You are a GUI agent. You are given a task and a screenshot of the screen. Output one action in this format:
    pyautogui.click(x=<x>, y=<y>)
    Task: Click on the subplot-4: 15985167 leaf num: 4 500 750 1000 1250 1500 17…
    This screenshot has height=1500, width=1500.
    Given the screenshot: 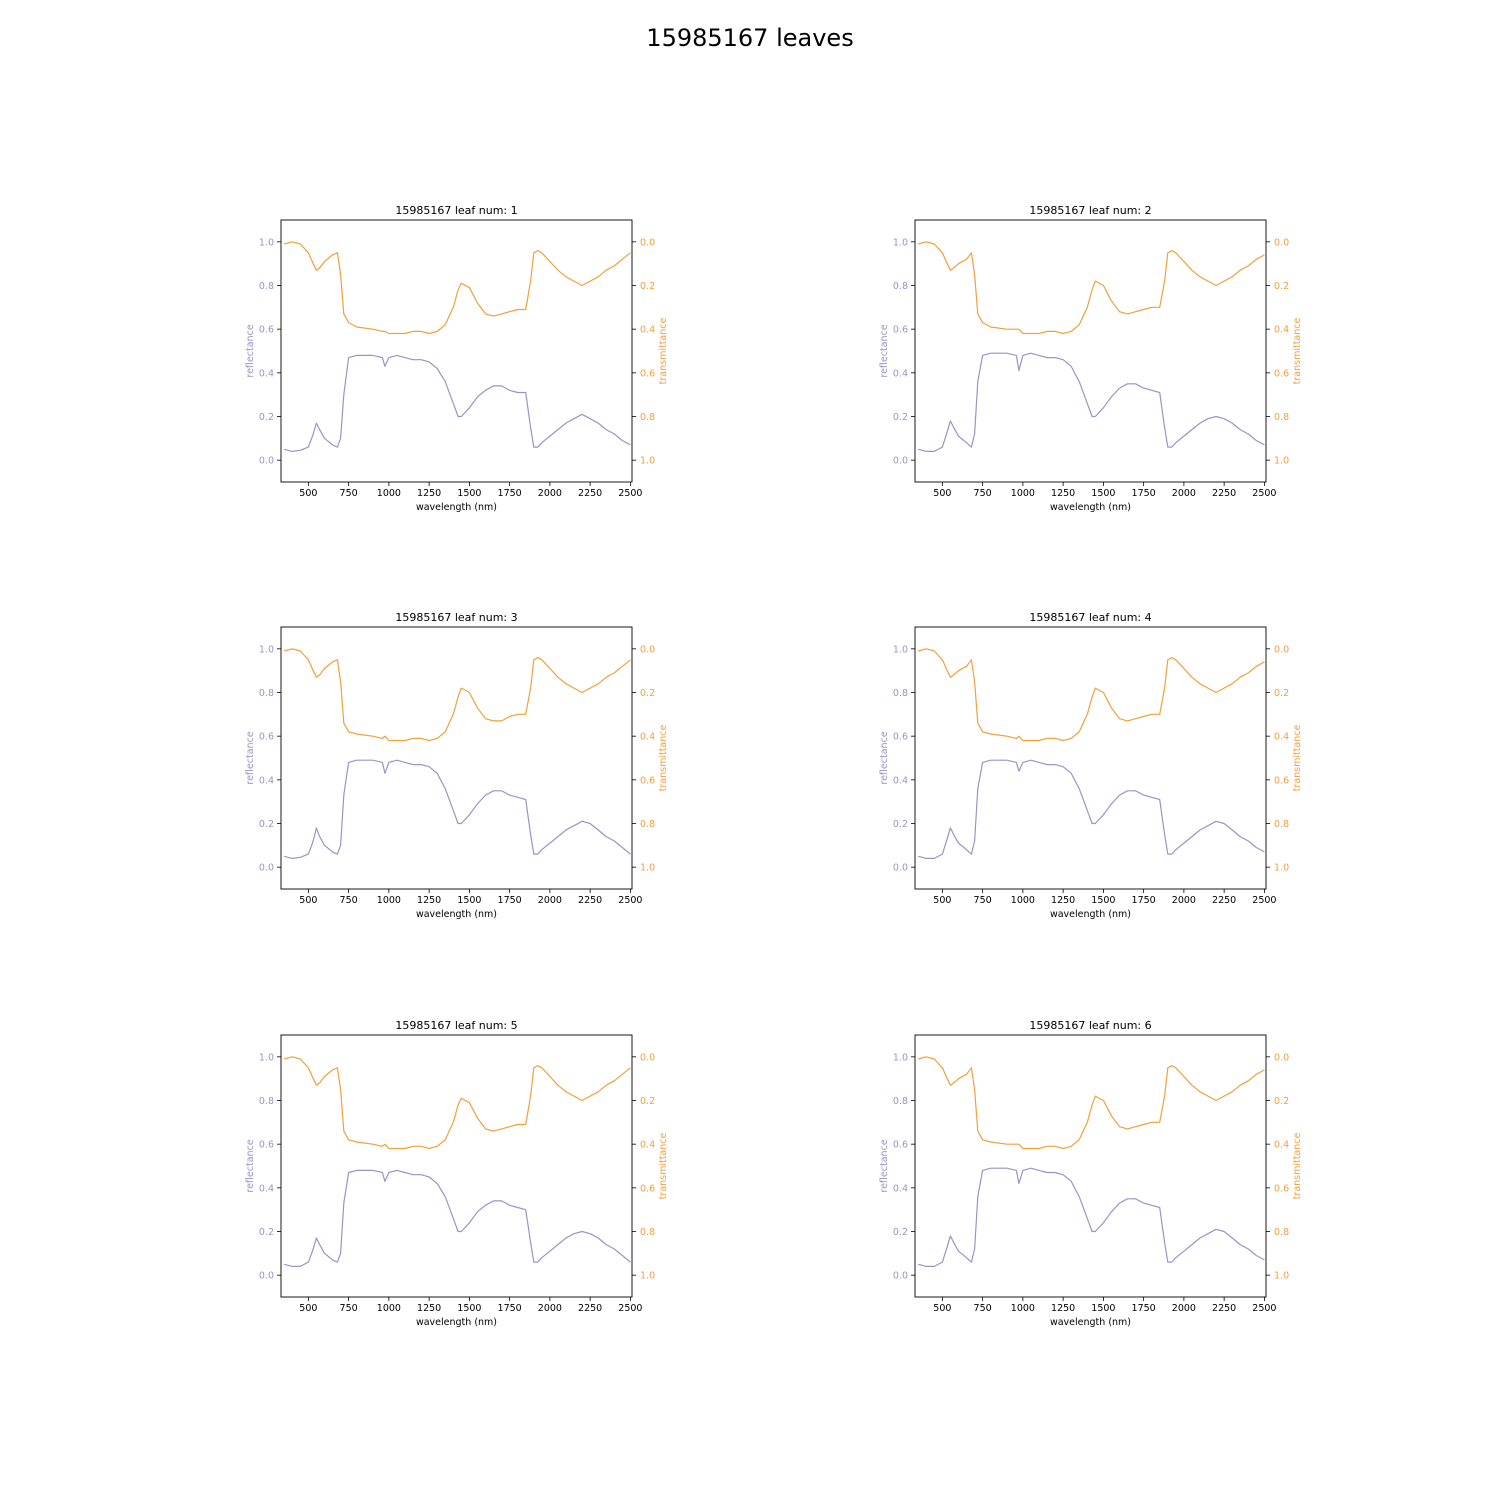 What is the action you would take?
    pyautogui.click(x=1091, y=765)
    